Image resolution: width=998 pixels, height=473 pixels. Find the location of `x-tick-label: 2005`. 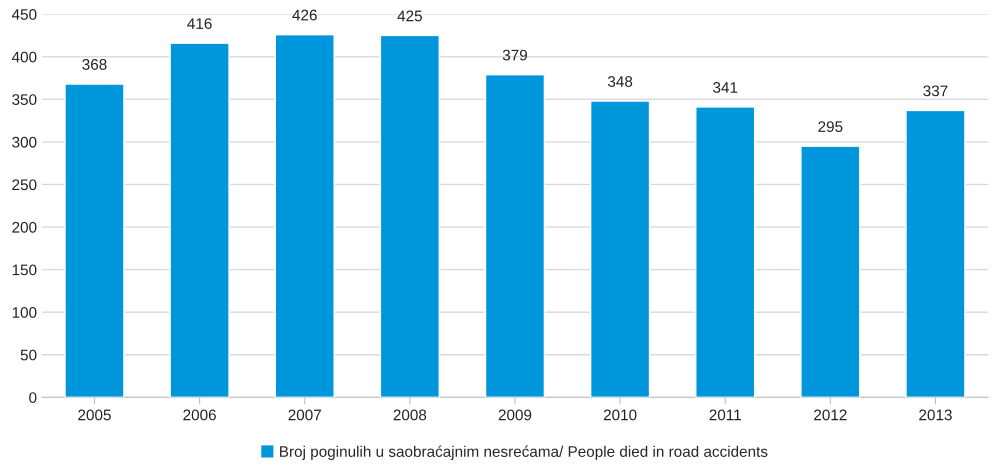

x-tick-label: 2005 is located at coordinates (94, 415).